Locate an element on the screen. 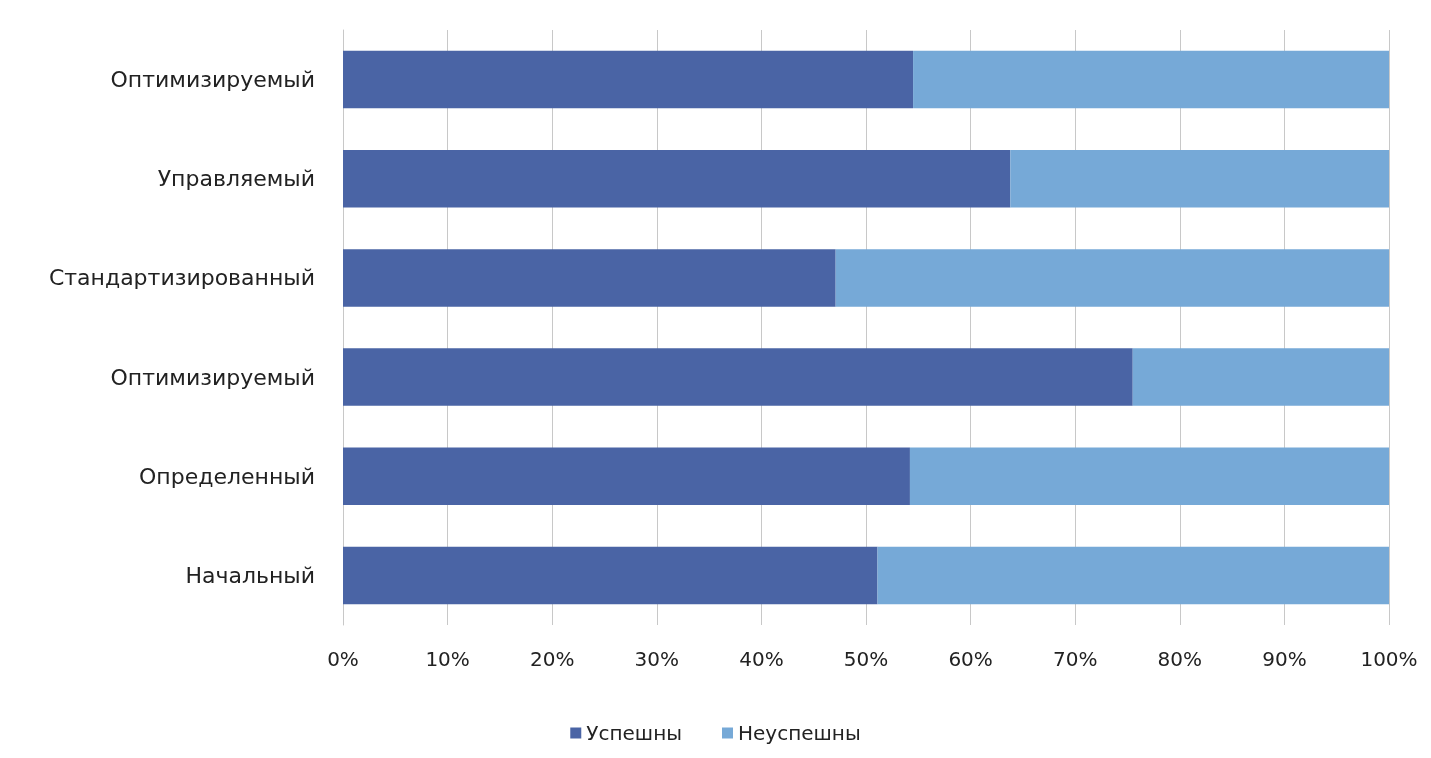 The width and height of the screenshot is (1431, 758). x-tick-label: 20% is located at coordinates (552, 659).